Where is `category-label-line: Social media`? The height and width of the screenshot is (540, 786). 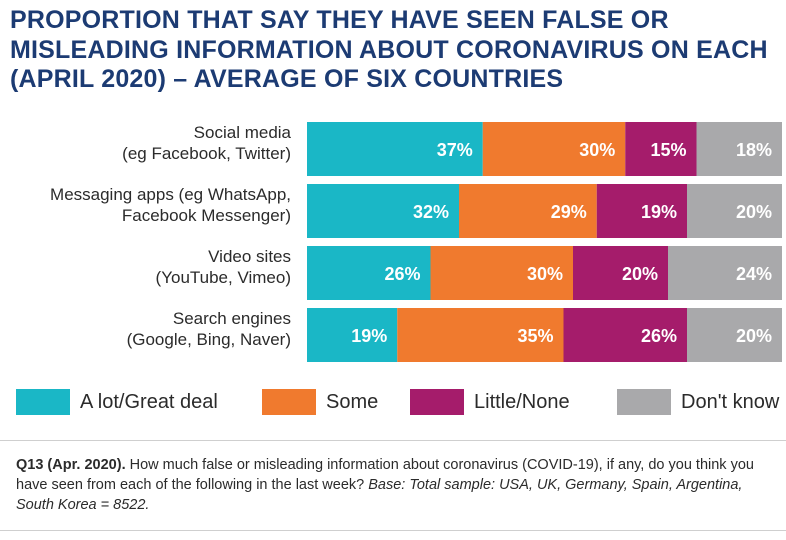 category-label-line: Social media is located at coordinates (243, 132).